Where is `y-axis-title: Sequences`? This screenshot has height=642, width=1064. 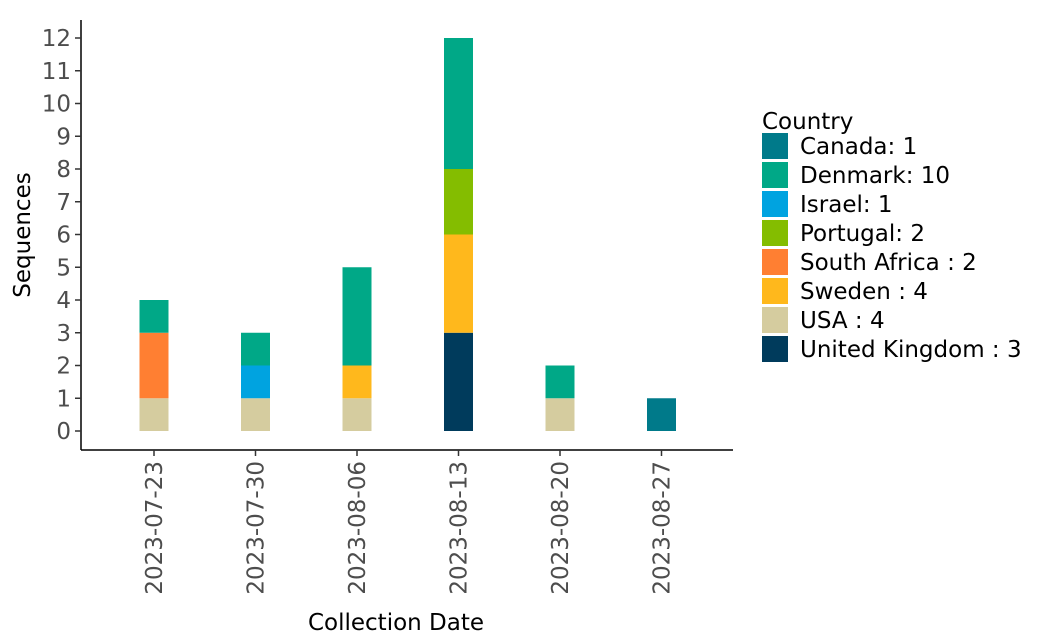
y-axis-title: Sequences is located at coordinates (23, 234).